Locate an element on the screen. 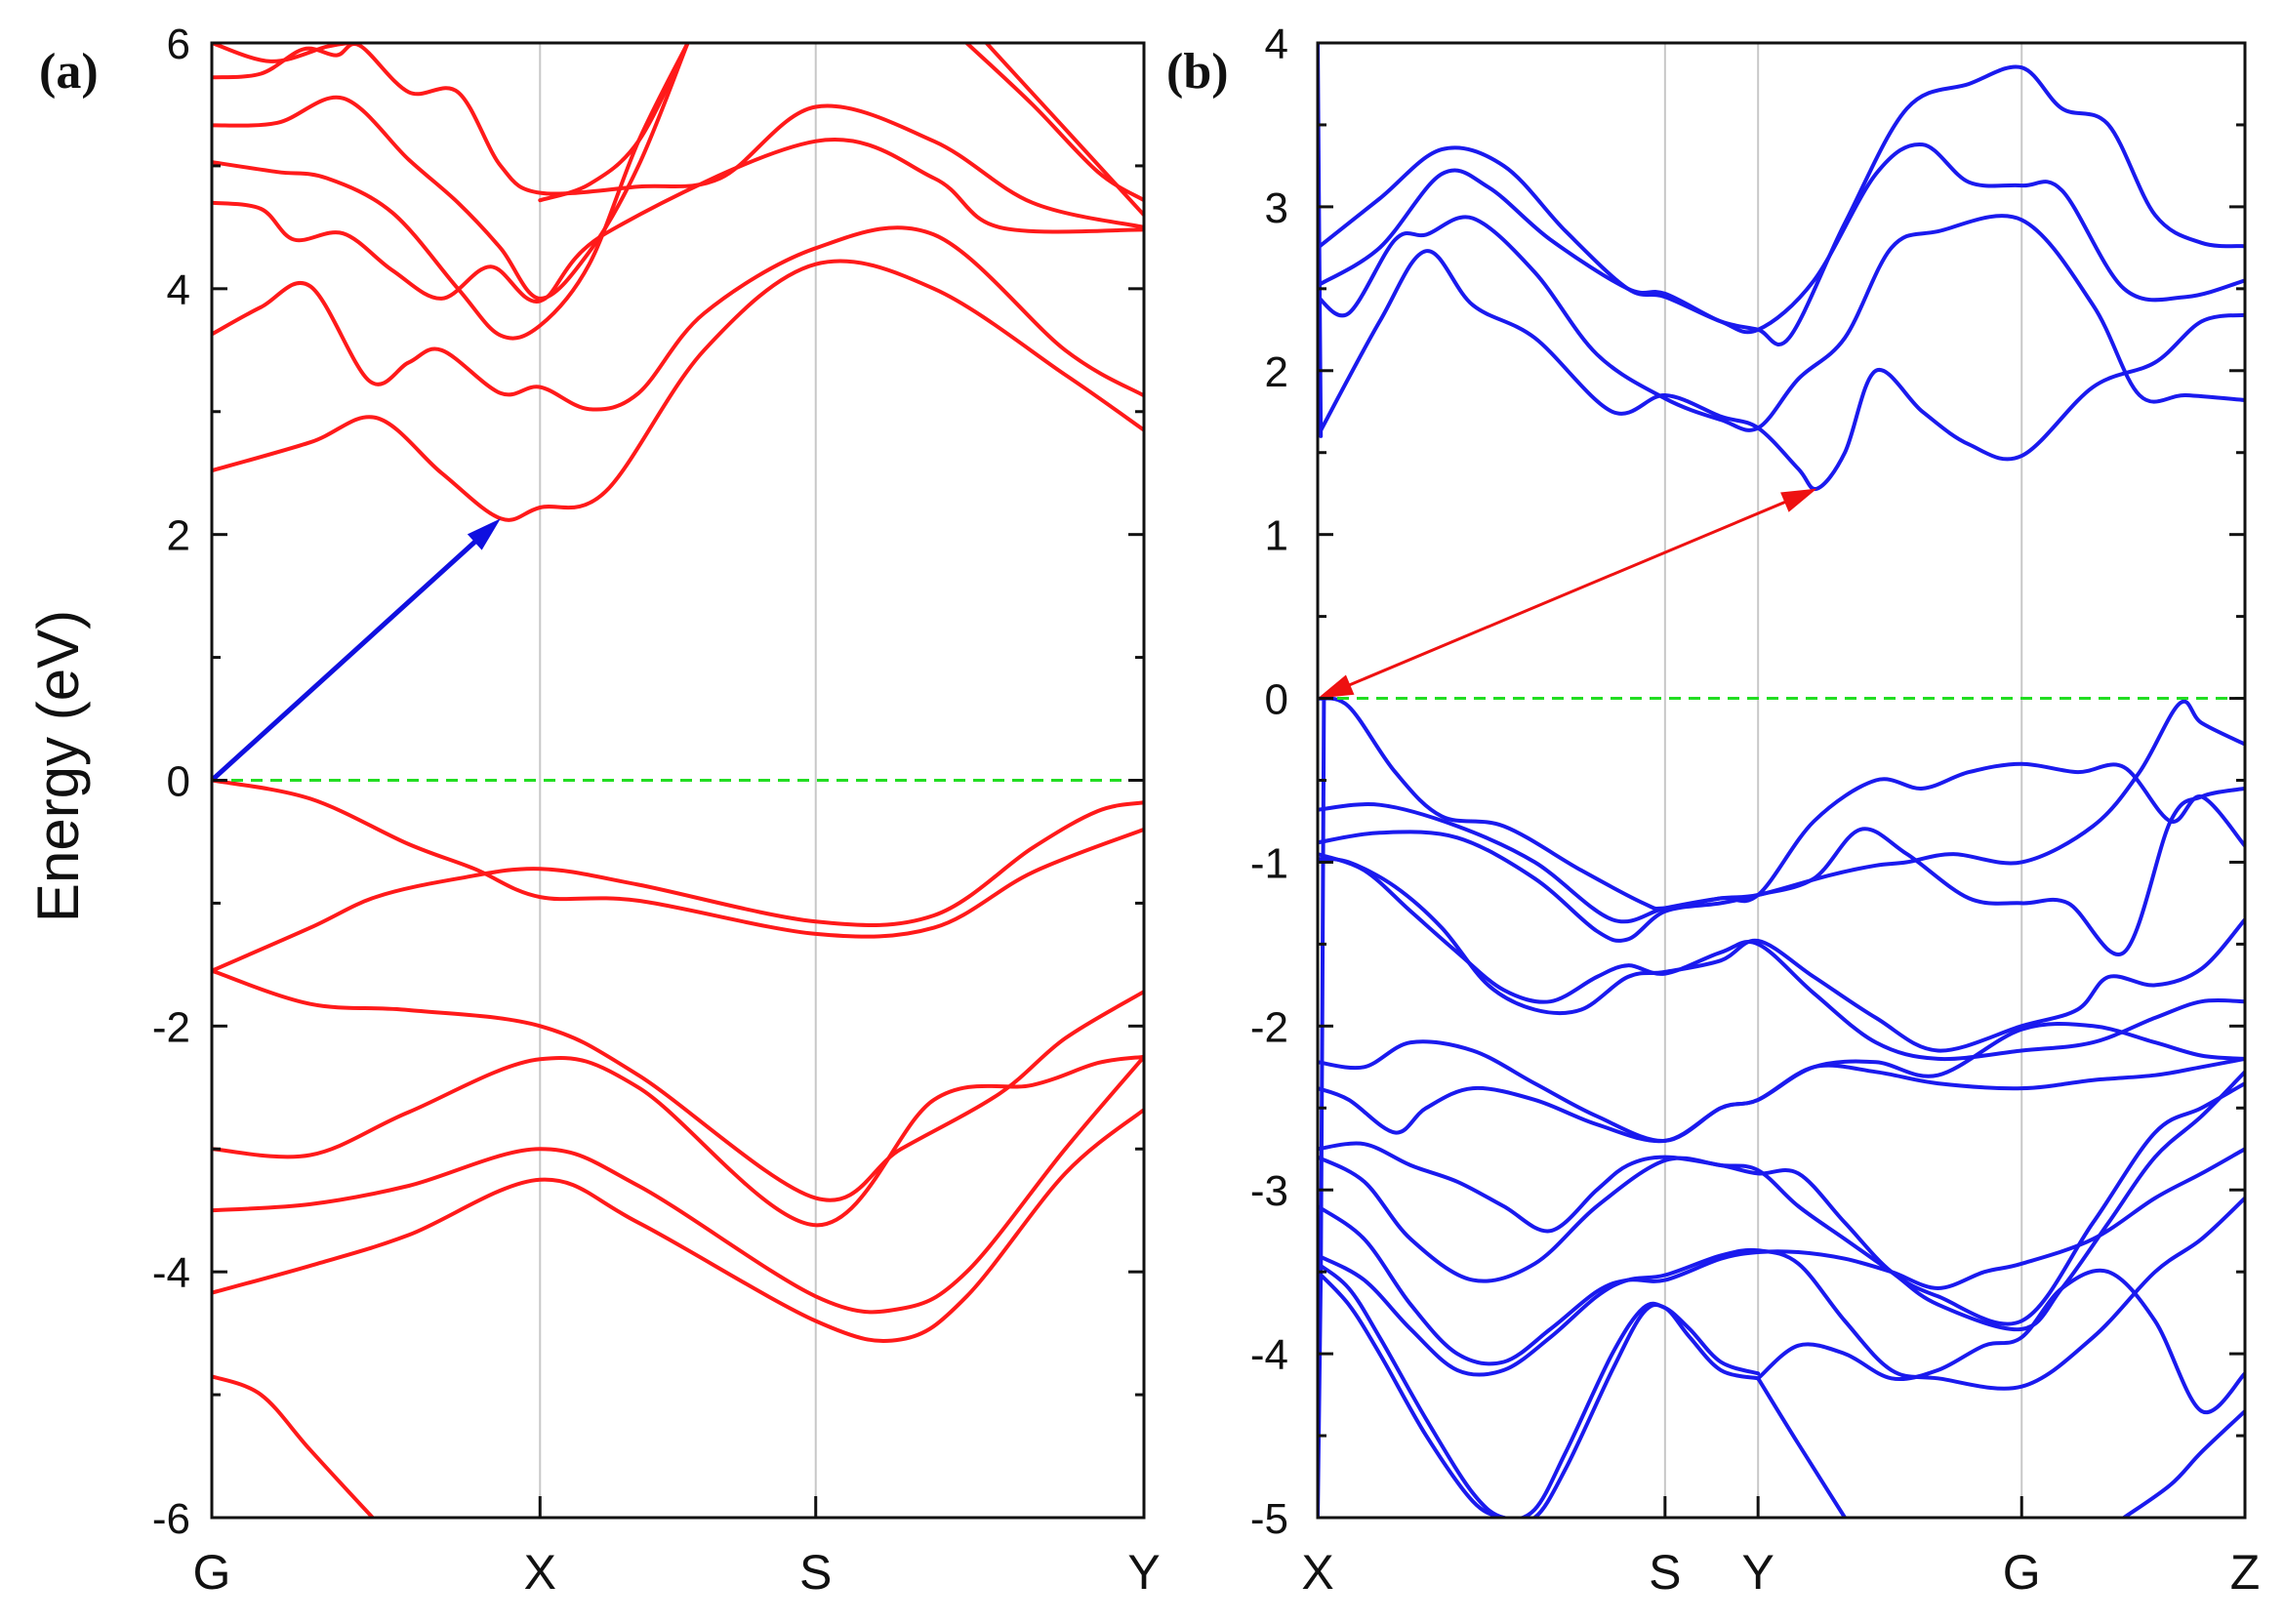 This screenshot has height=1624, width=2284. panel-a-kpoint-gridlines is located at coordinates (678, 780).